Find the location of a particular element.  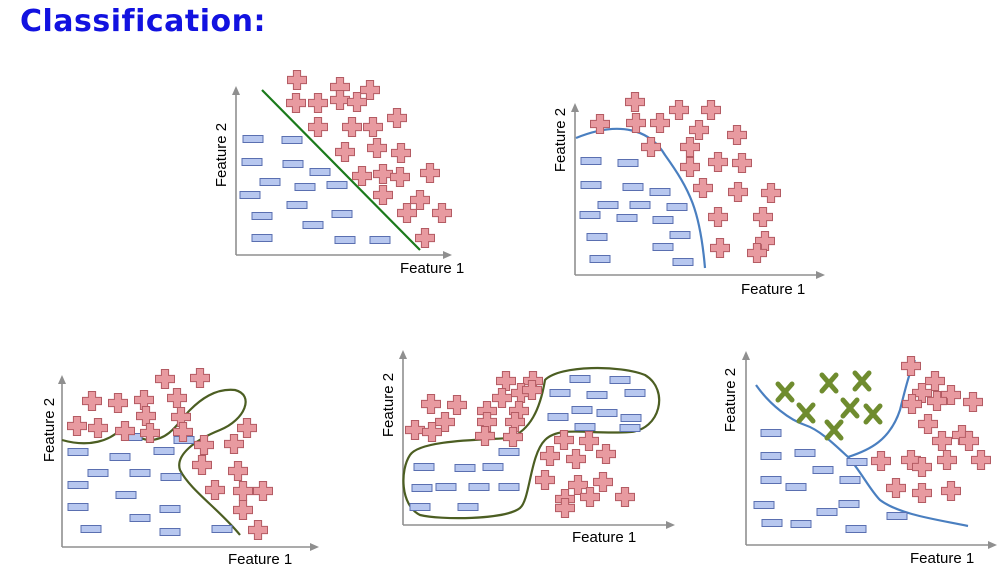

panel-curved-boundary: Feature 1 Feature 2 is located at coordinates (688, 195).